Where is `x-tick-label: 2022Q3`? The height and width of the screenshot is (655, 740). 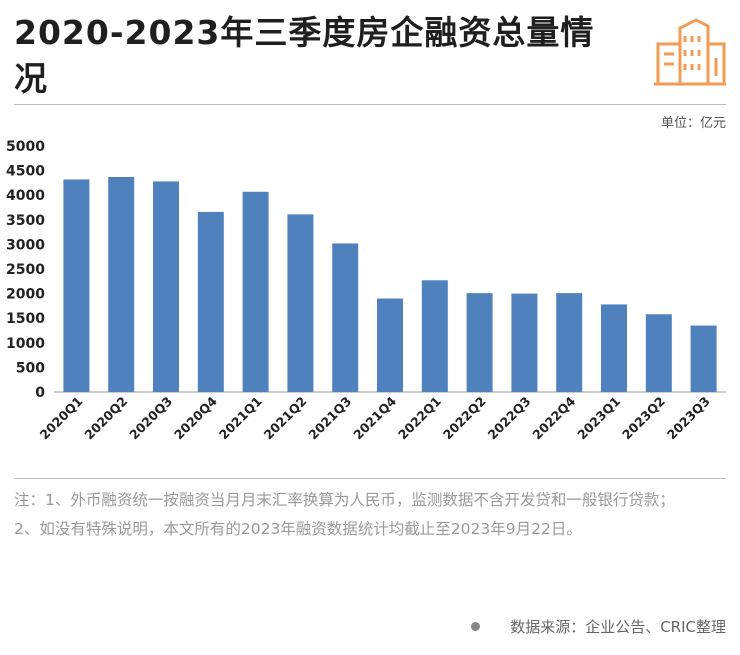 x-tick-label: 2022Q3 is located at coordinates (509, 418).